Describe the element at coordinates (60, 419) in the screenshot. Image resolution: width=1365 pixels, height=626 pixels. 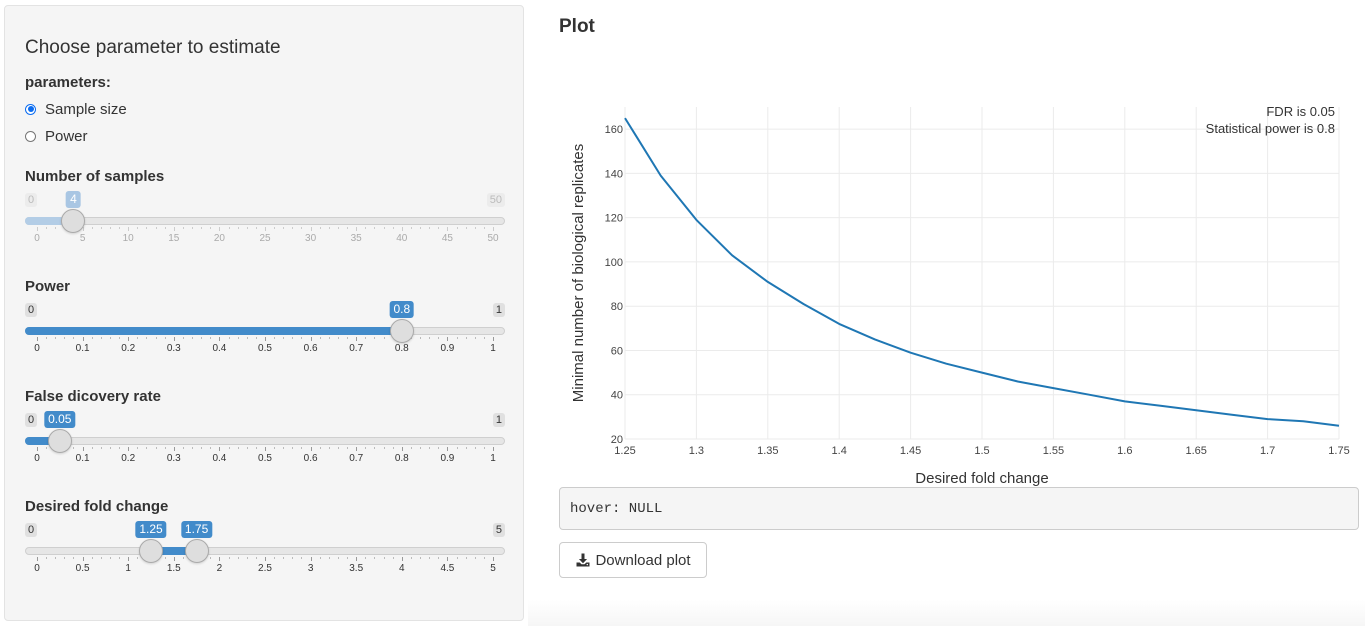
I see `slider-value-label: 0.05` at that location.